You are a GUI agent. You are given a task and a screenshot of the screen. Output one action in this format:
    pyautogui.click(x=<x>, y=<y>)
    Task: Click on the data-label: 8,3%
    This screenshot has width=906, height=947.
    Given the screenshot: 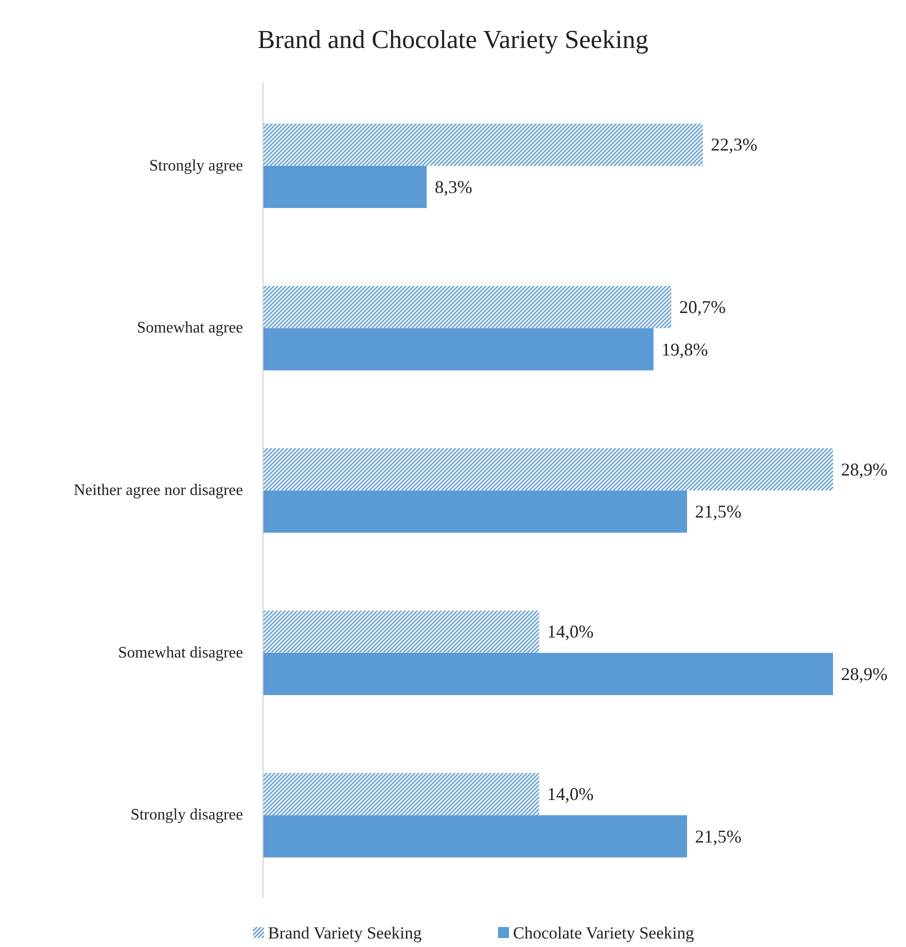 What is the action you would take?
    pyautogui.click(x=453, y=186)
    